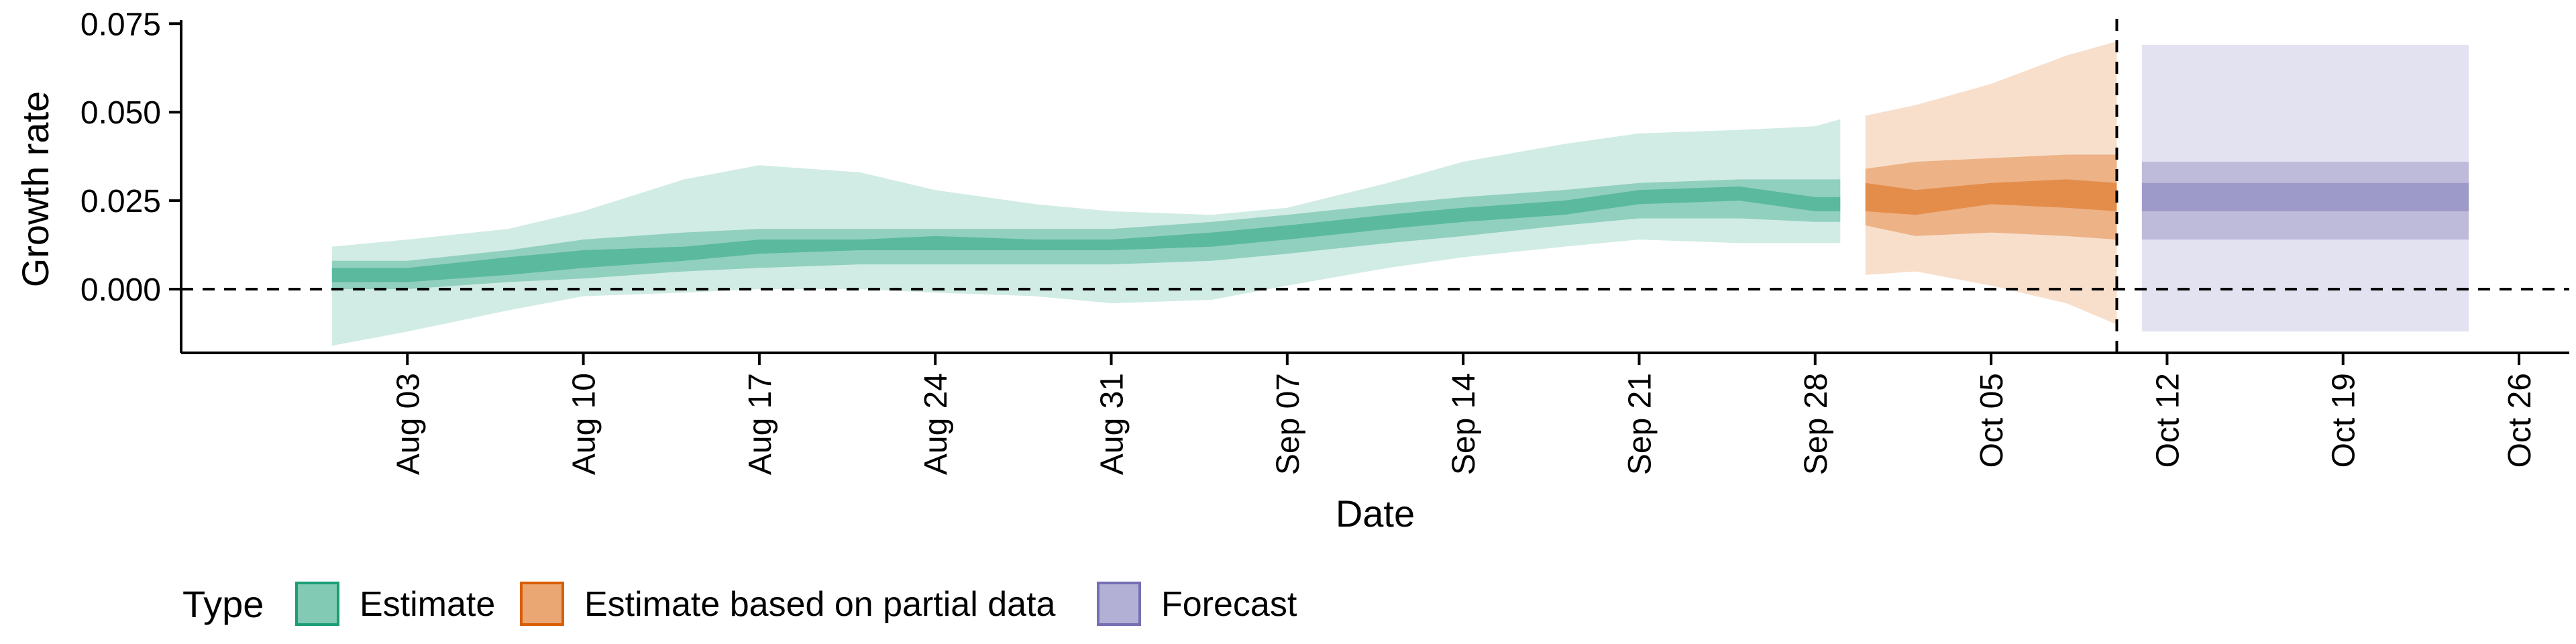  I want to click on x-tick-label: Sep 21, so click(1640, 424).